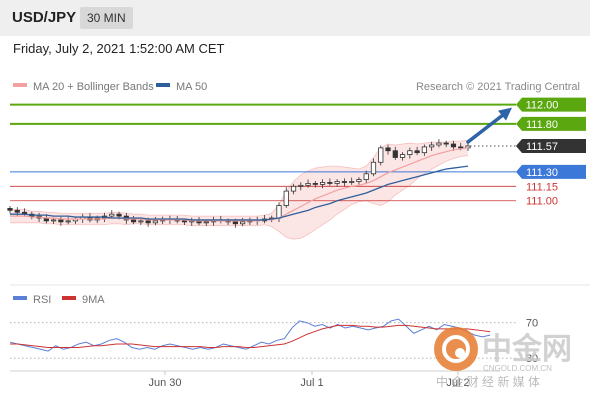  Describe the element at coordinates (295, 18) in the screenshot. I see `chart-header: USD/JPY 30 MIN` at that location.